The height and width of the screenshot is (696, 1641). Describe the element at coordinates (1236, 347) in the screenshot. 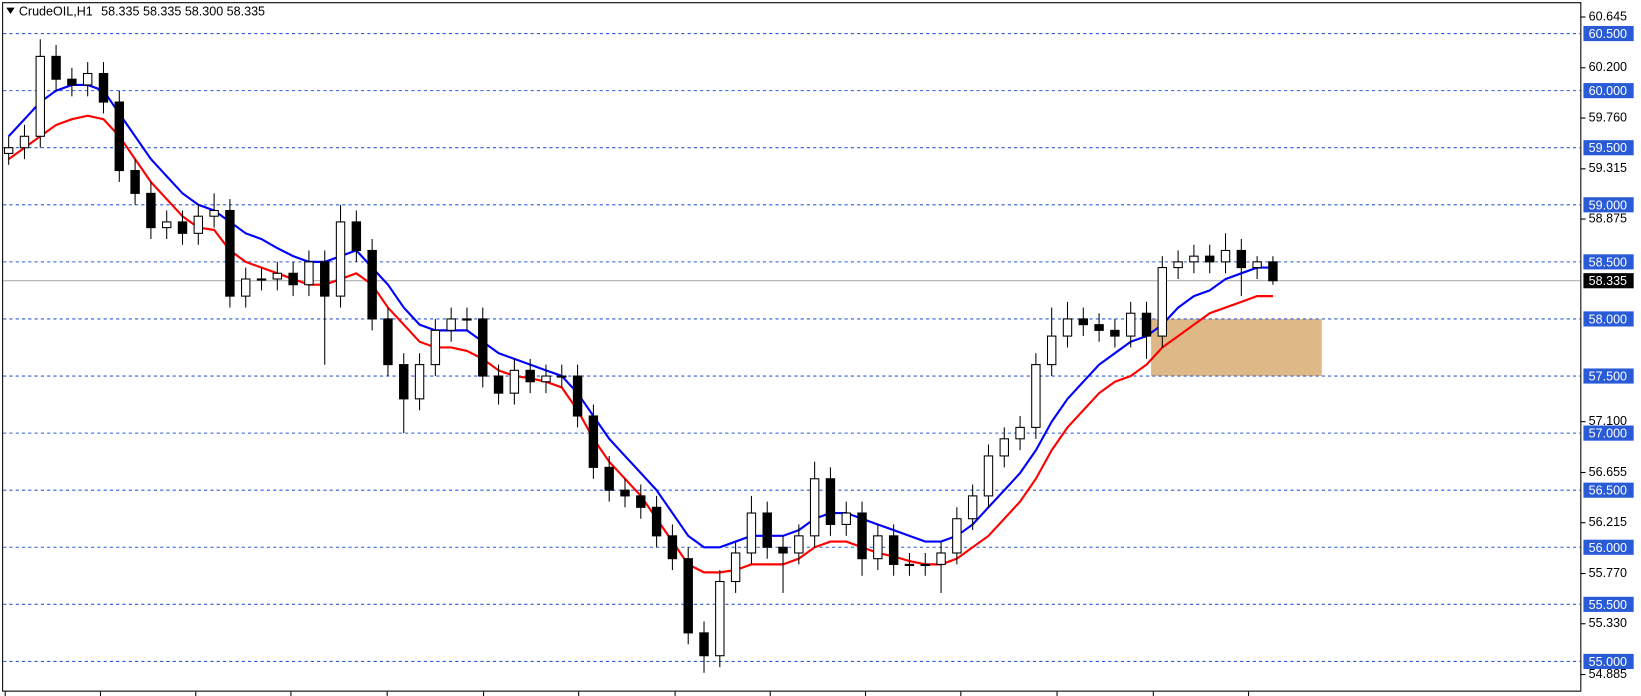

I see `zone` at that location.